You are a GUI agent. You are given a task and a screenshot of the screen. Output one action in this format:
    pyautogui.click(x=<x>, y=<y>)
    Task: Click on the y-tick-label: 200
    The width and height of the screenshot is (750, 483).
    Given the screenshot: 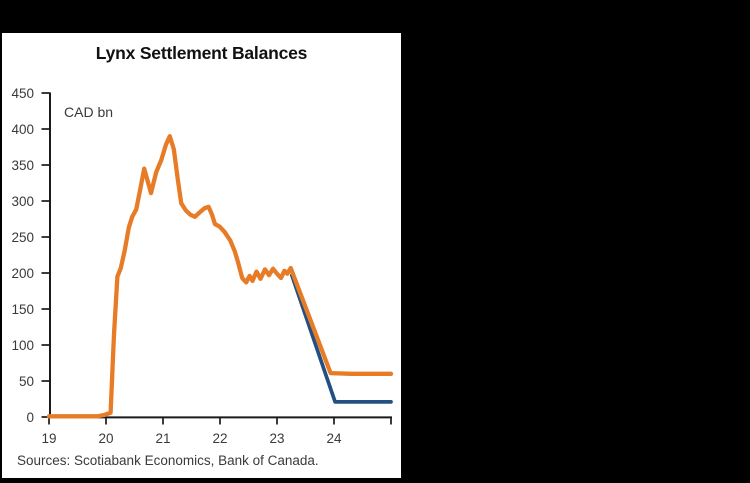 What is the action you would take?
    pyautogui.click(x=22, y=273)
    